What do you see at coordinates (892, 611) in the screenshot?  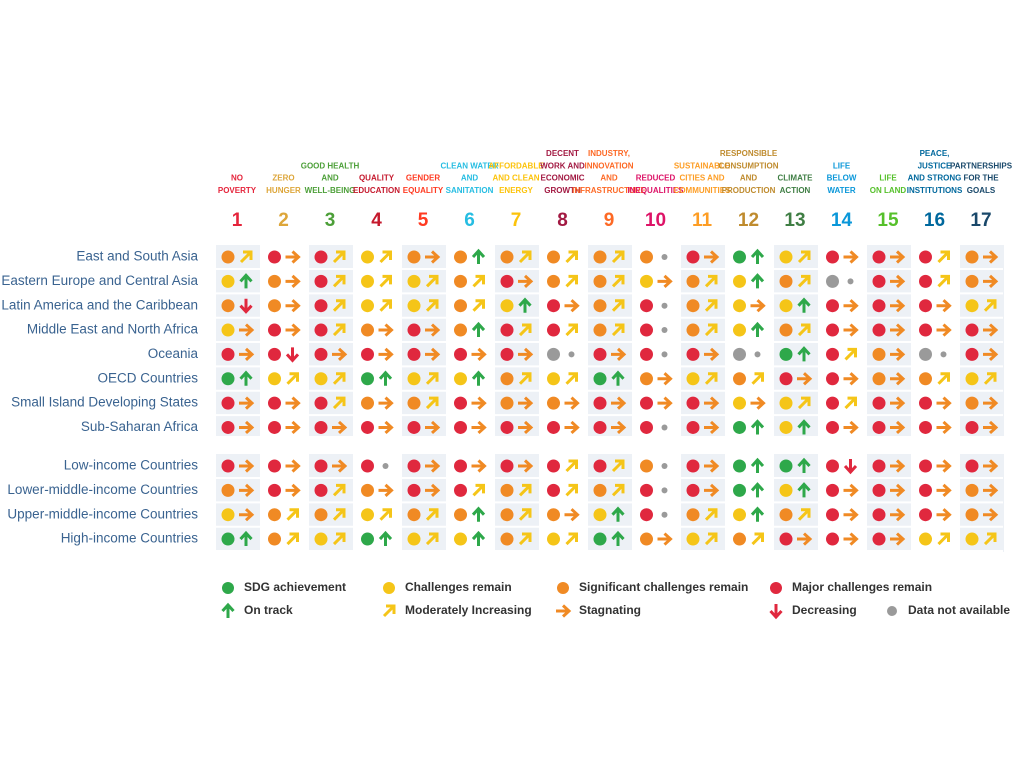 I see `legend-dot` at bounding box center [892, 611].